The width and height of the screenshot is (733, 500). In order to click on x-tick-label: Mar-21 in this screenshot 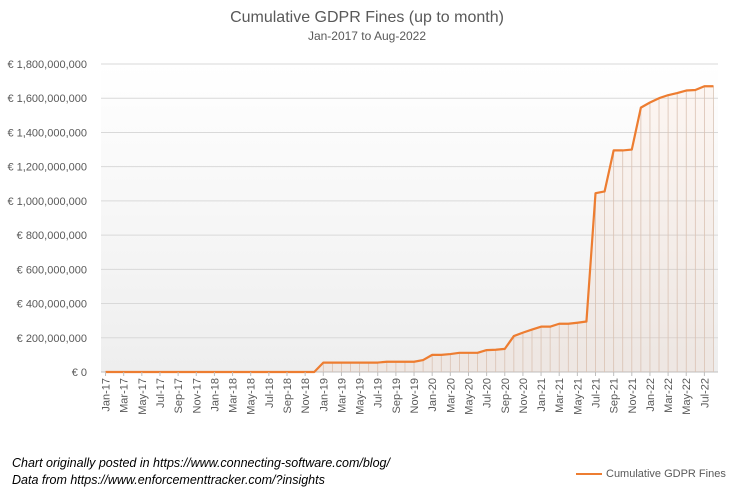, I will do `click(560, 395)`.